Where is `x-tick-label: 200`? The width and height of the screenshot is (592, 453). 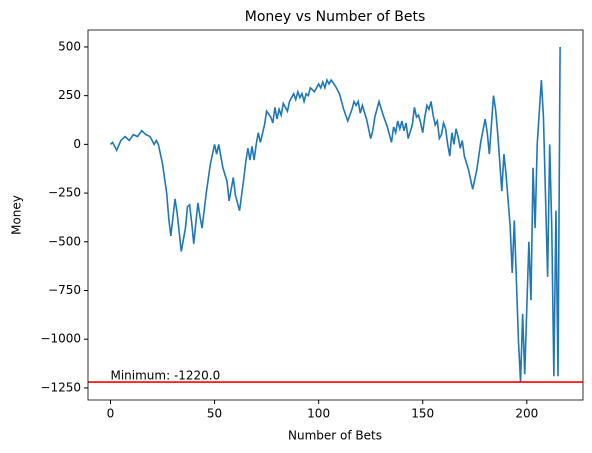 x-tick-label: 200 is located at coordinates (526, 414).